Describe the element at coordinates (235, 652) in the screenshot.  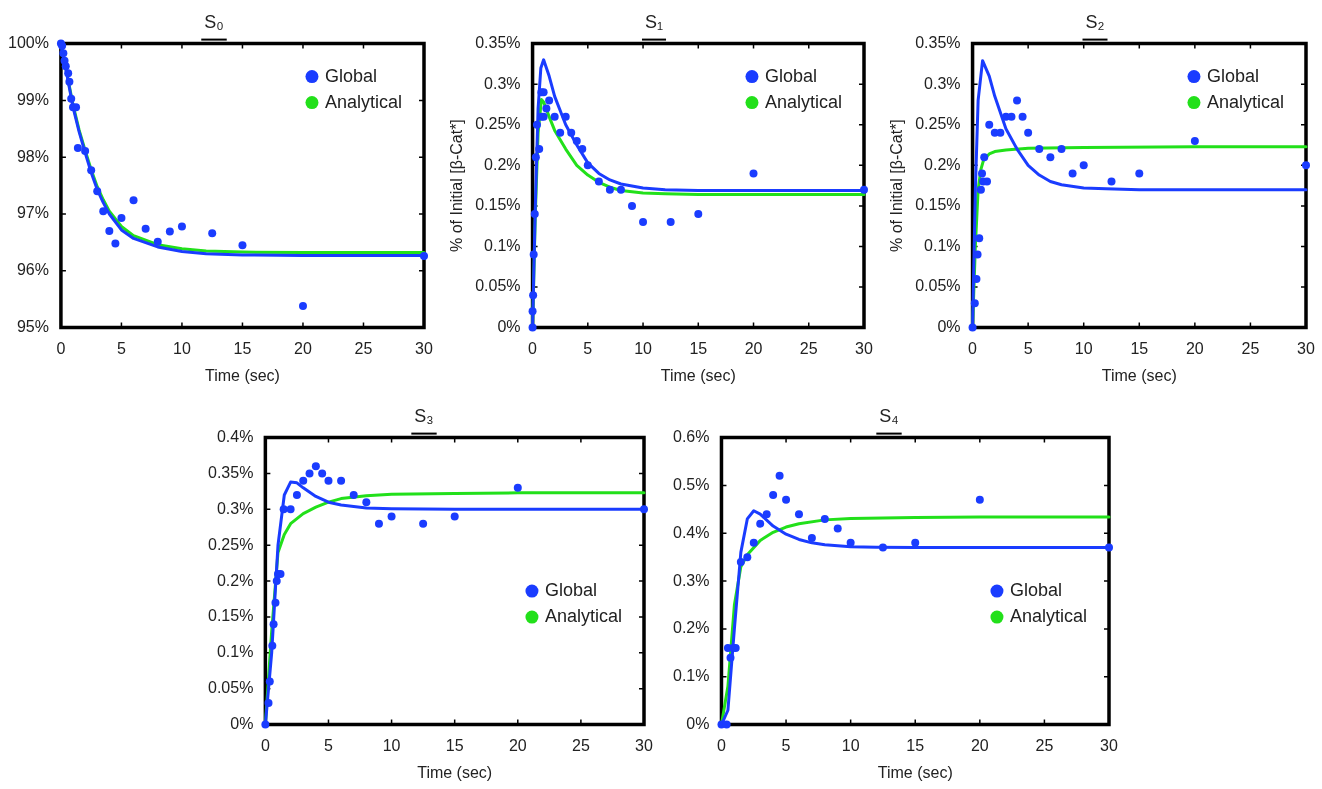
I see `y-tick-label: 0.1%` at that location.